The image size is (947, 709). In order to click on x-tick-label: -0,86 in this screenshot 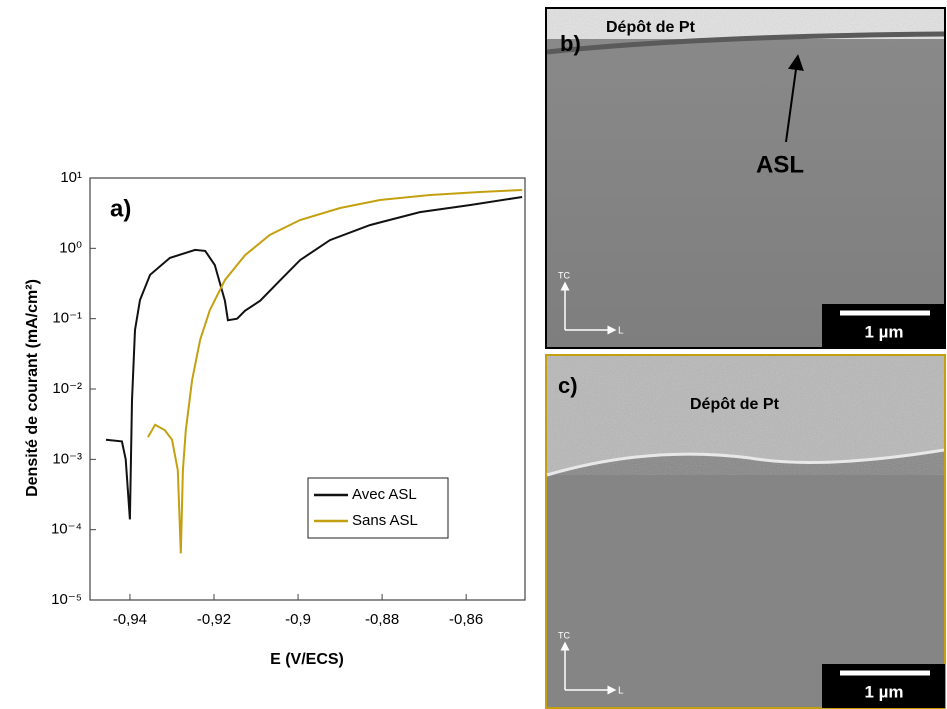, I will do `click(466, 619)`.